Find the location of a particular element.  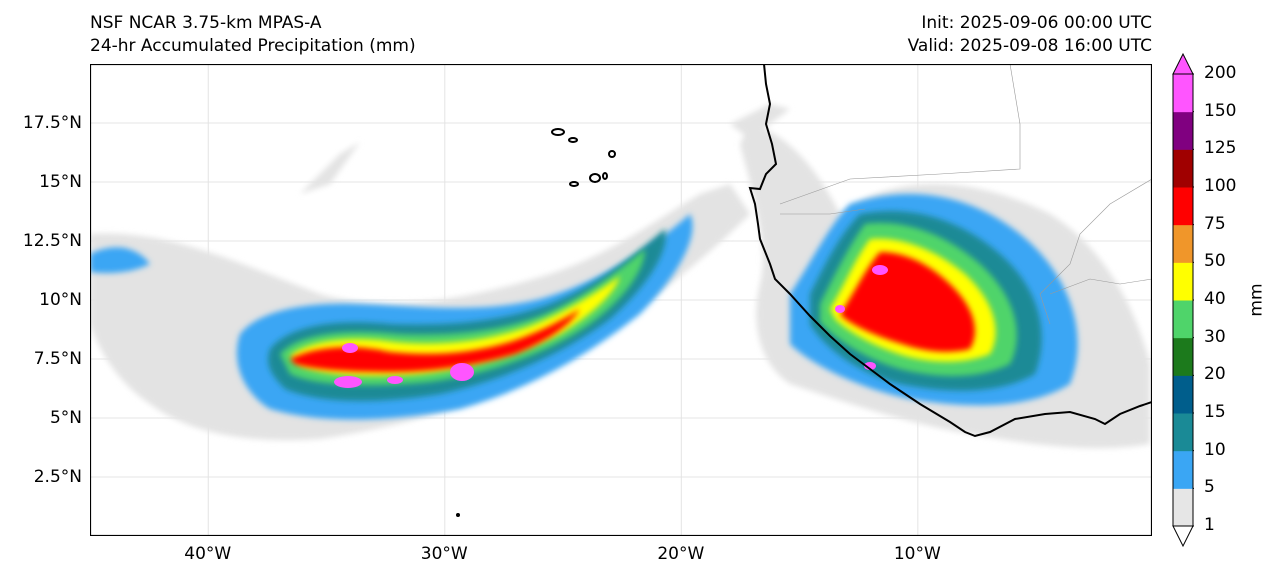

colorbar is located at coordinates (1183, 300).